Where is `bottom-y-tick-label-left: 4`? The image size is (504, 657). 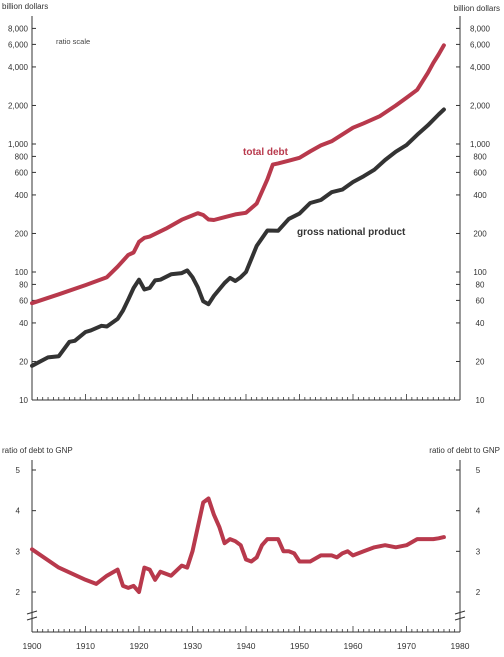
bottom-y-tick-label-left: 4 is located at coordinates (18, 511).